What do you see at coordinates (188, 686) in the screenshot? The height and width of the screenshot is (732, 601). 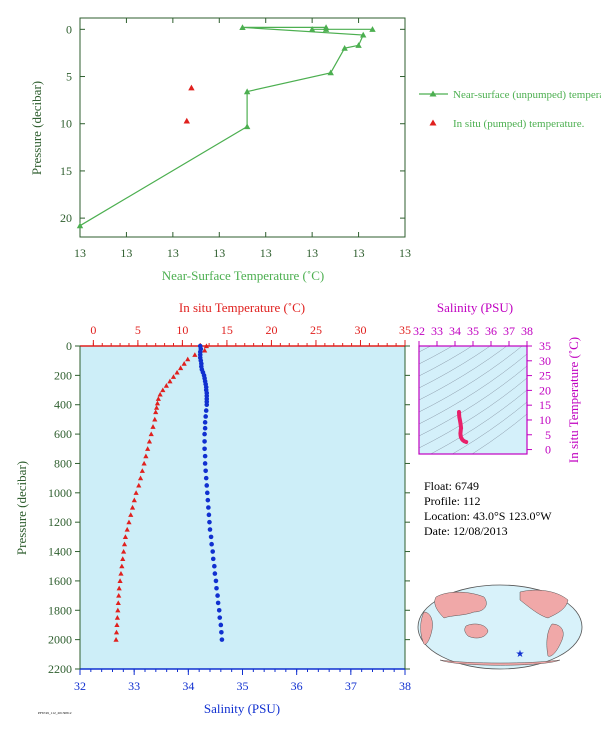 I see `salinity-tick-label: 34` at bounding box center [188, 686].